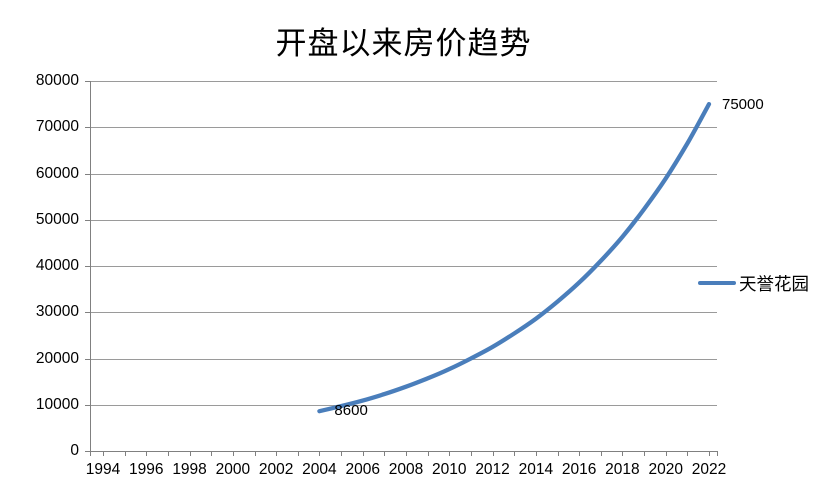 This screenshot has height=504, width=837. I want to click on y-tick-label: 40000, so click(57, 265).